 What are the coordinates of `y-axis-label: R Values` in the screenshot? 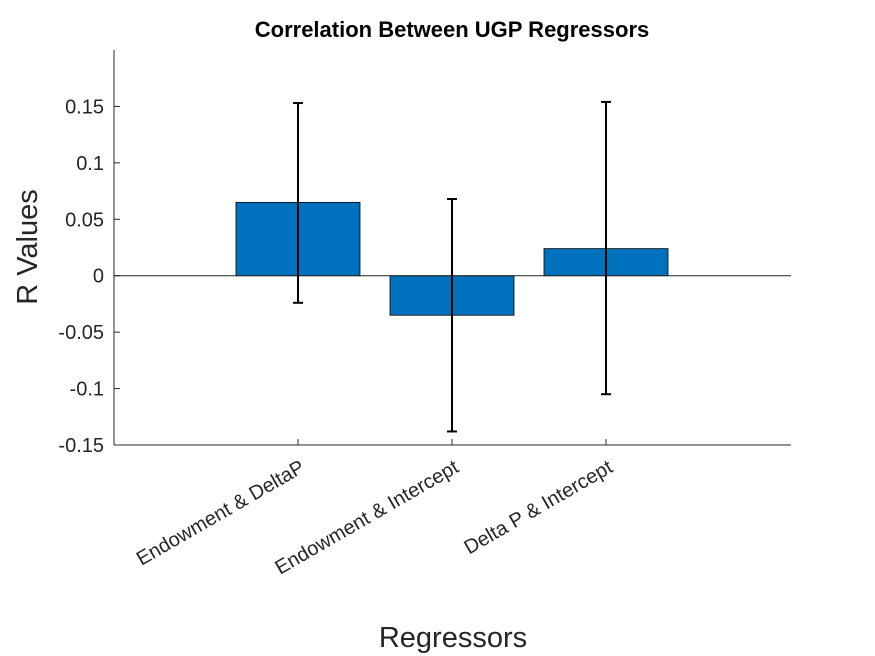 It's located at (28, 247).